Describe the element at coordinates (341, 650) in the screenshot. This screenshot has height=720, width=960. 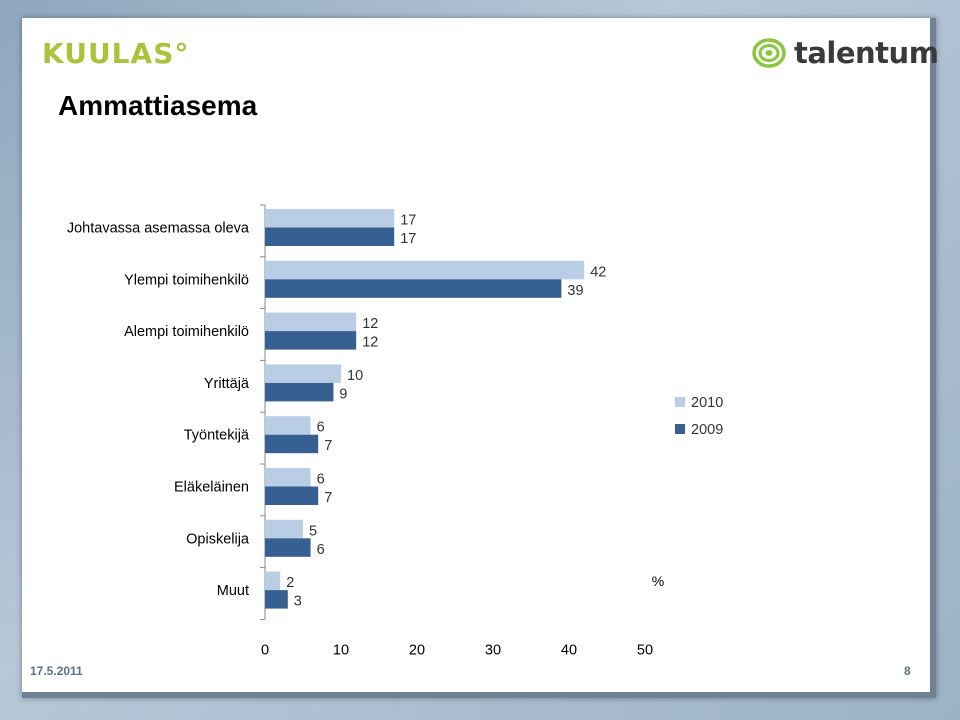
I see `x-tick-label: 10` at that location.